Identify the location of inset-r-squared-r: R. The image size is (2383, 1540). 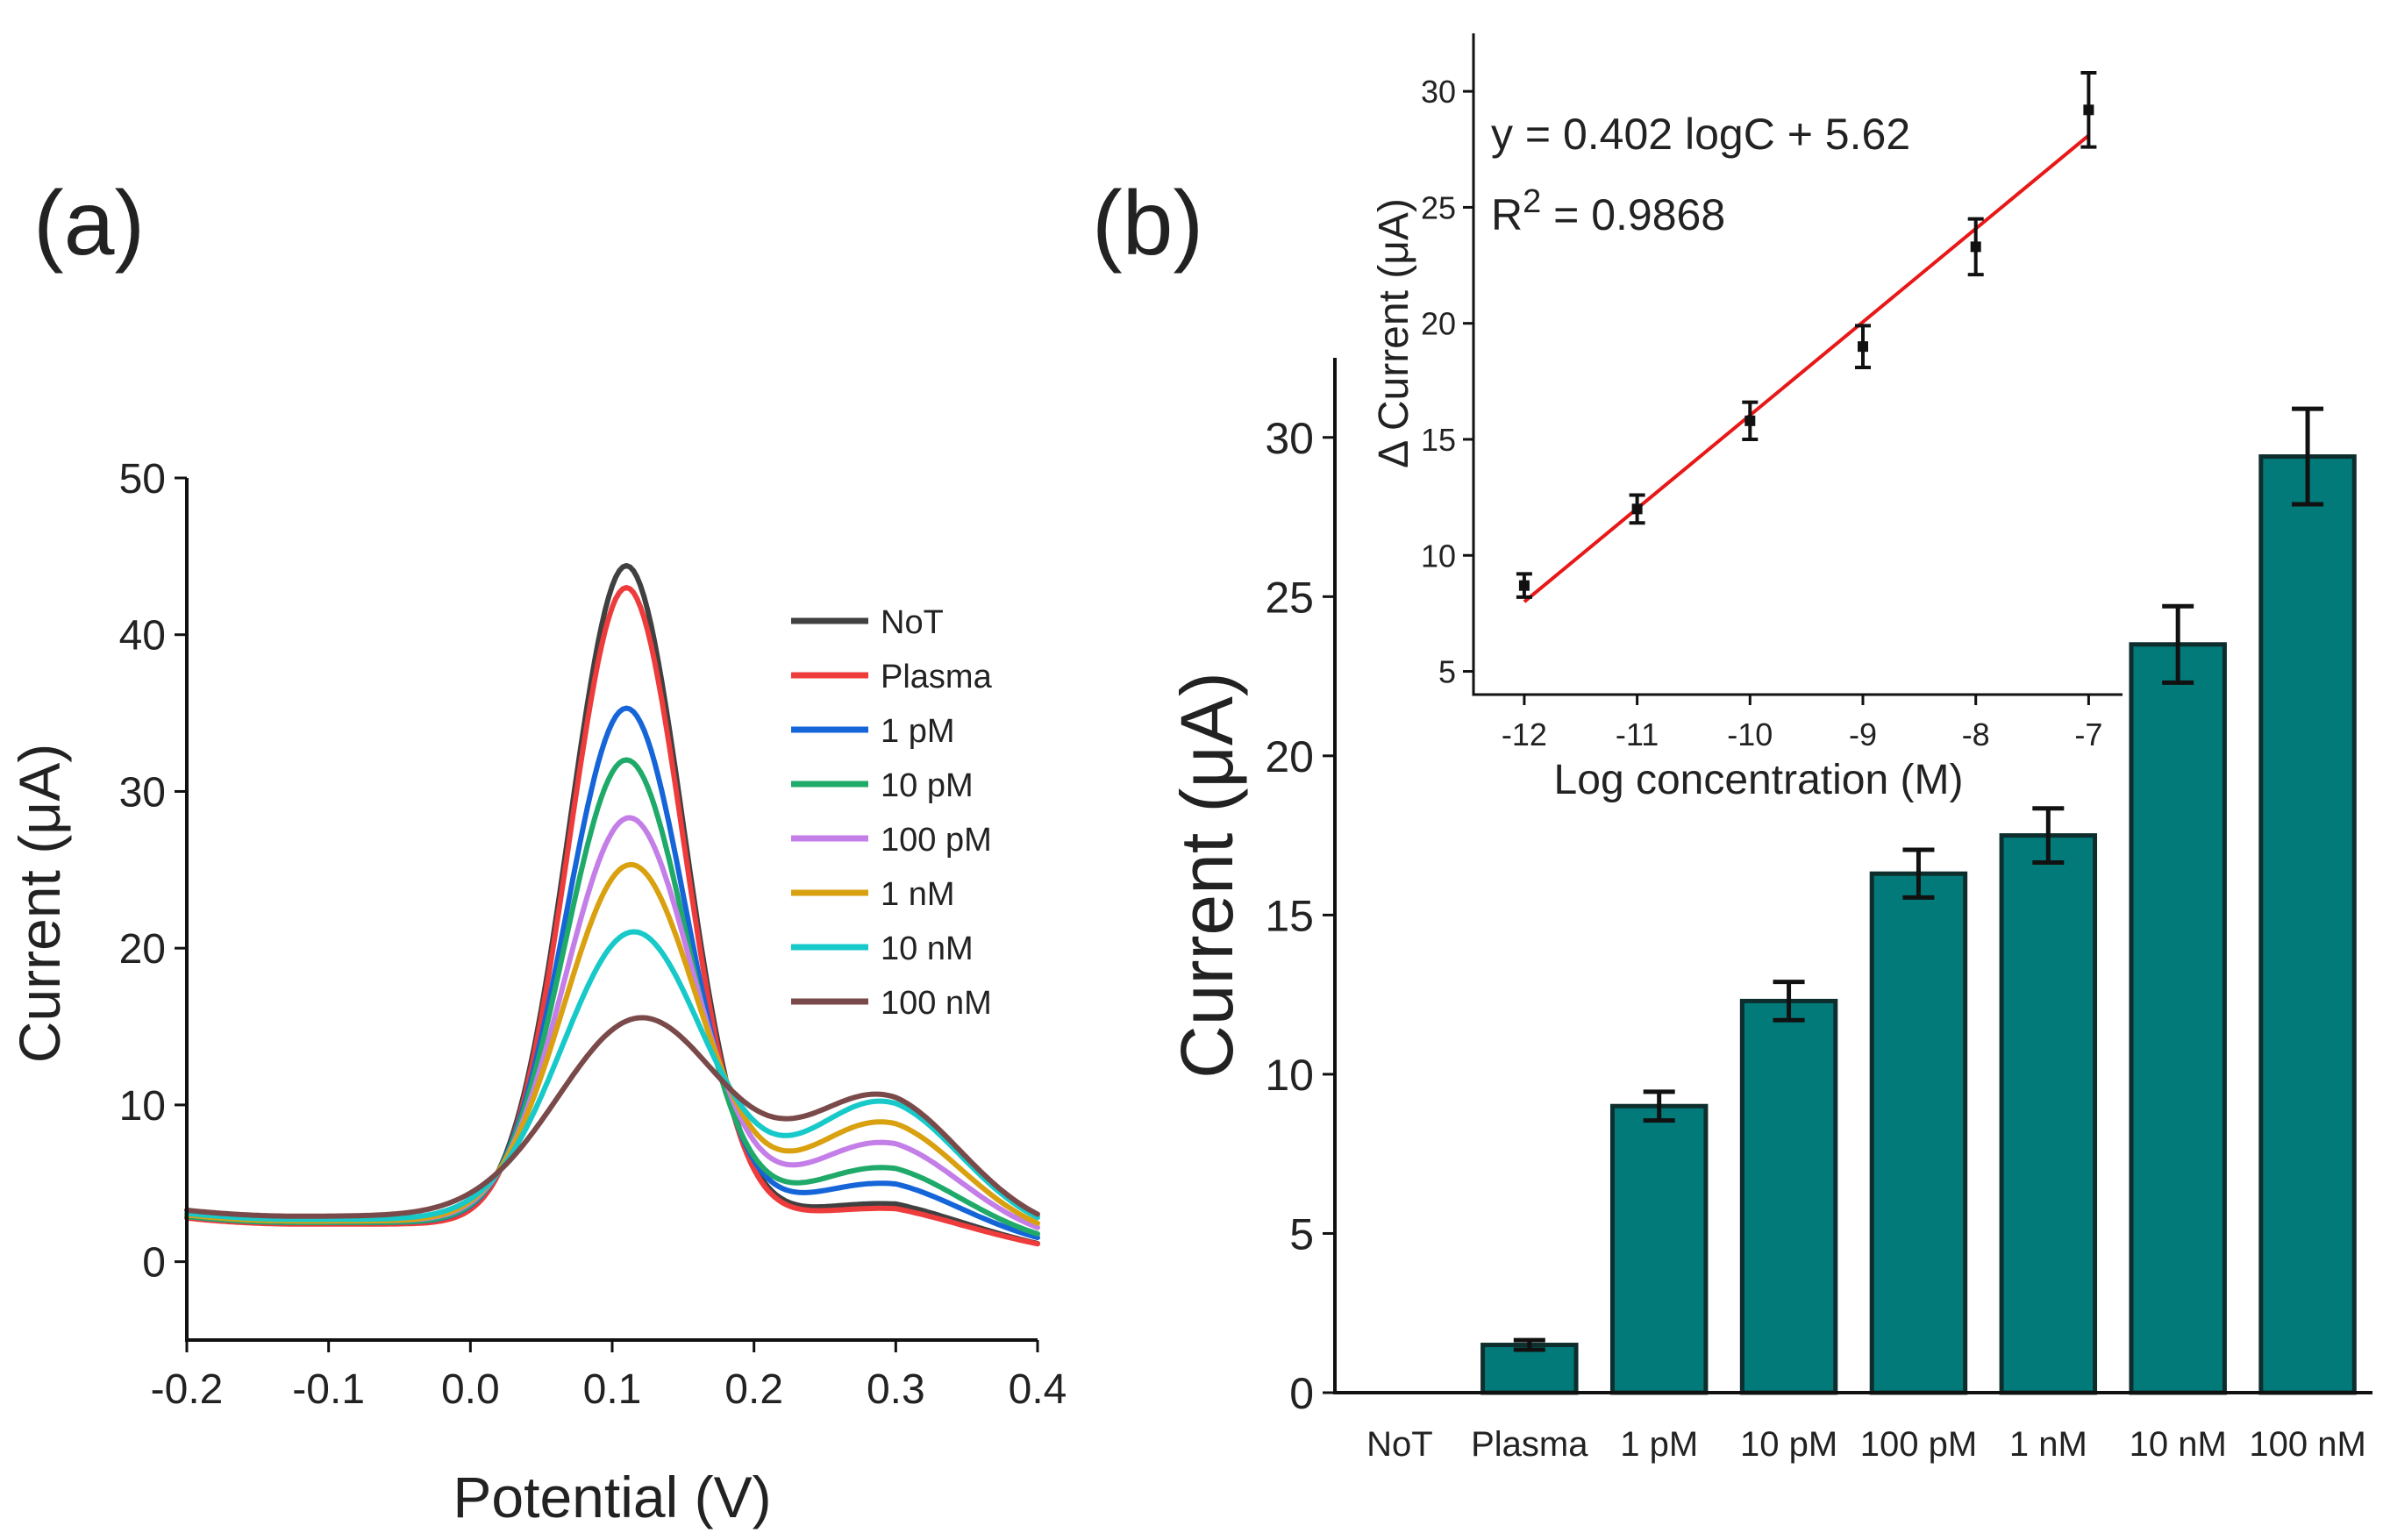
(1507, 214).